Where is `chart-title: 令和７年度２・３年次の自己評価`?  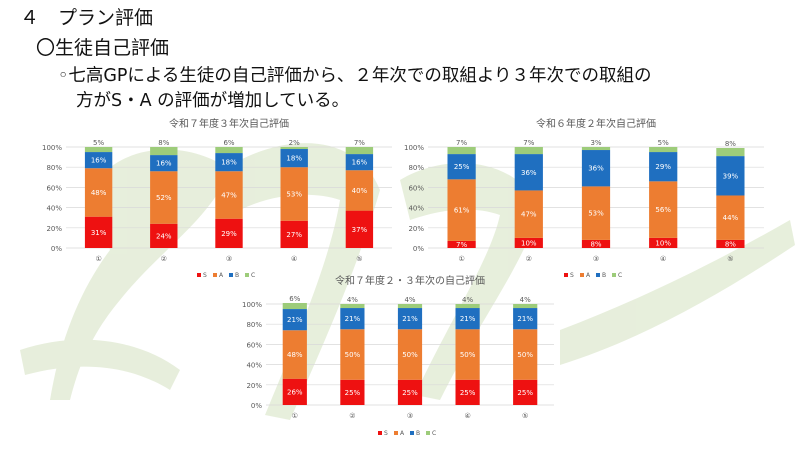
chart-title: 令和７年度２・３年次の自己評価 is located at coordinates (410, 280).